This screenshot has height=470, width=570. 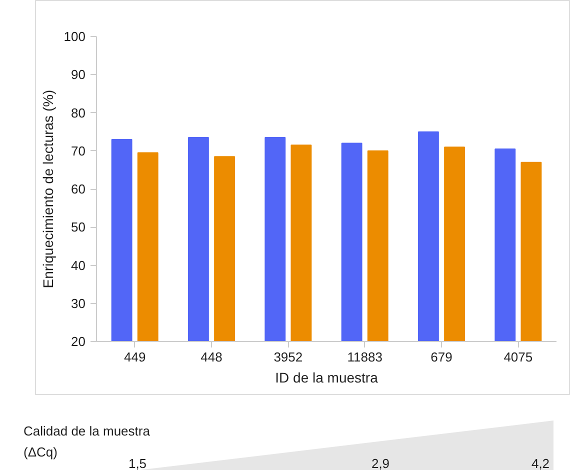 I want to click on x-tick-label: 448, so click(x=211, y=357).